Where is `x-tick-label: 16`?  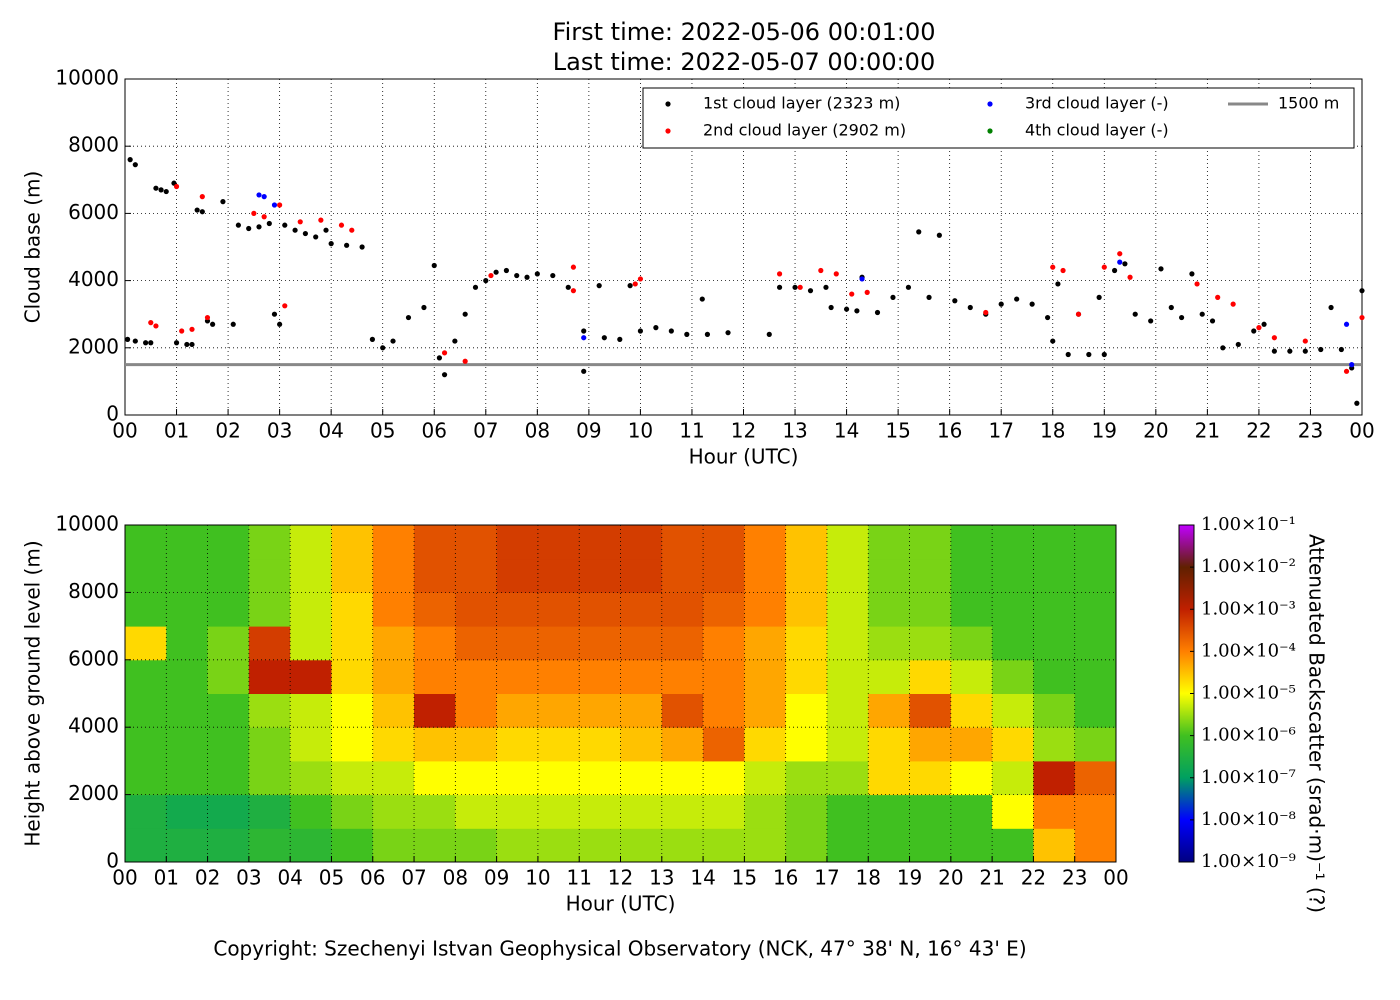 x-tick-label: 16 is located at coordinates (949, 431).